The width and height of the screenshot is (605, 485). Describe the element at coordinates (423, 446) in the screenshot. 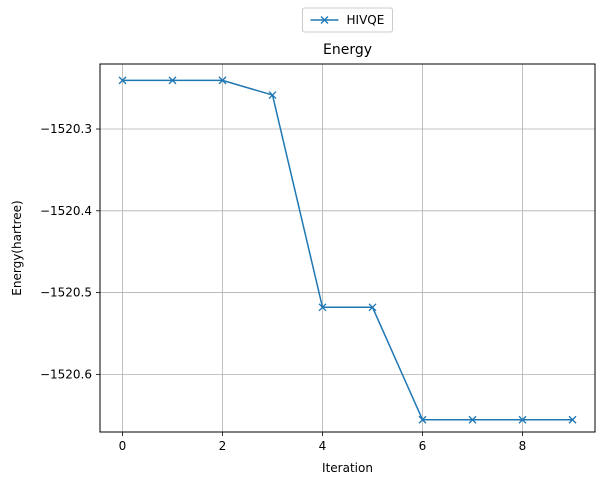

I see `x-tick-label: 6` at that location.